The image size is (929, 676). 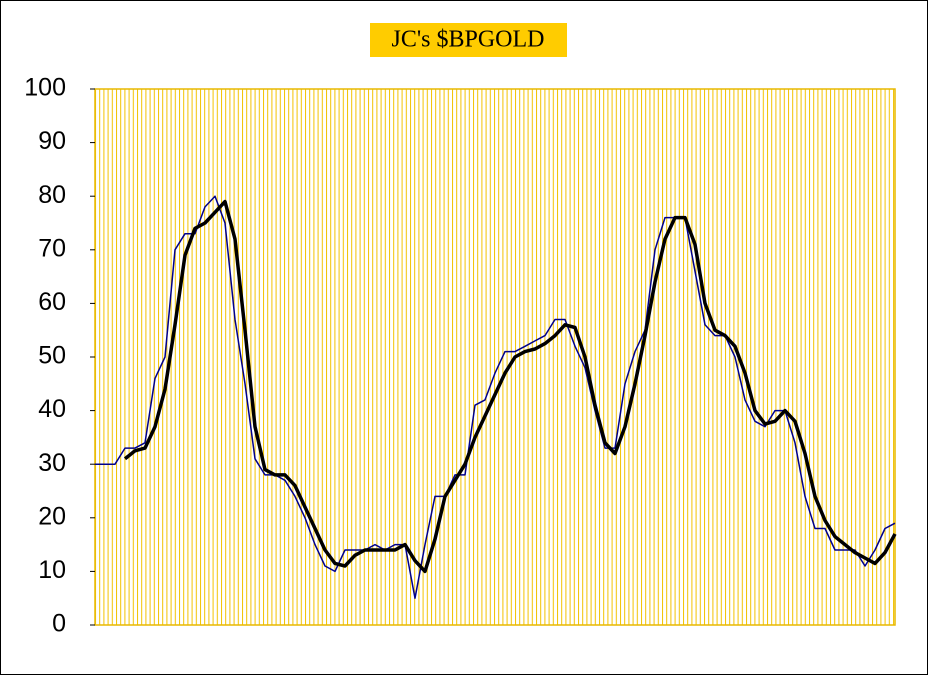 What do you see at coordinates (52, 409) in the screenshot?
I see `y-tick-label: 40` at bounding box center [52, 409].